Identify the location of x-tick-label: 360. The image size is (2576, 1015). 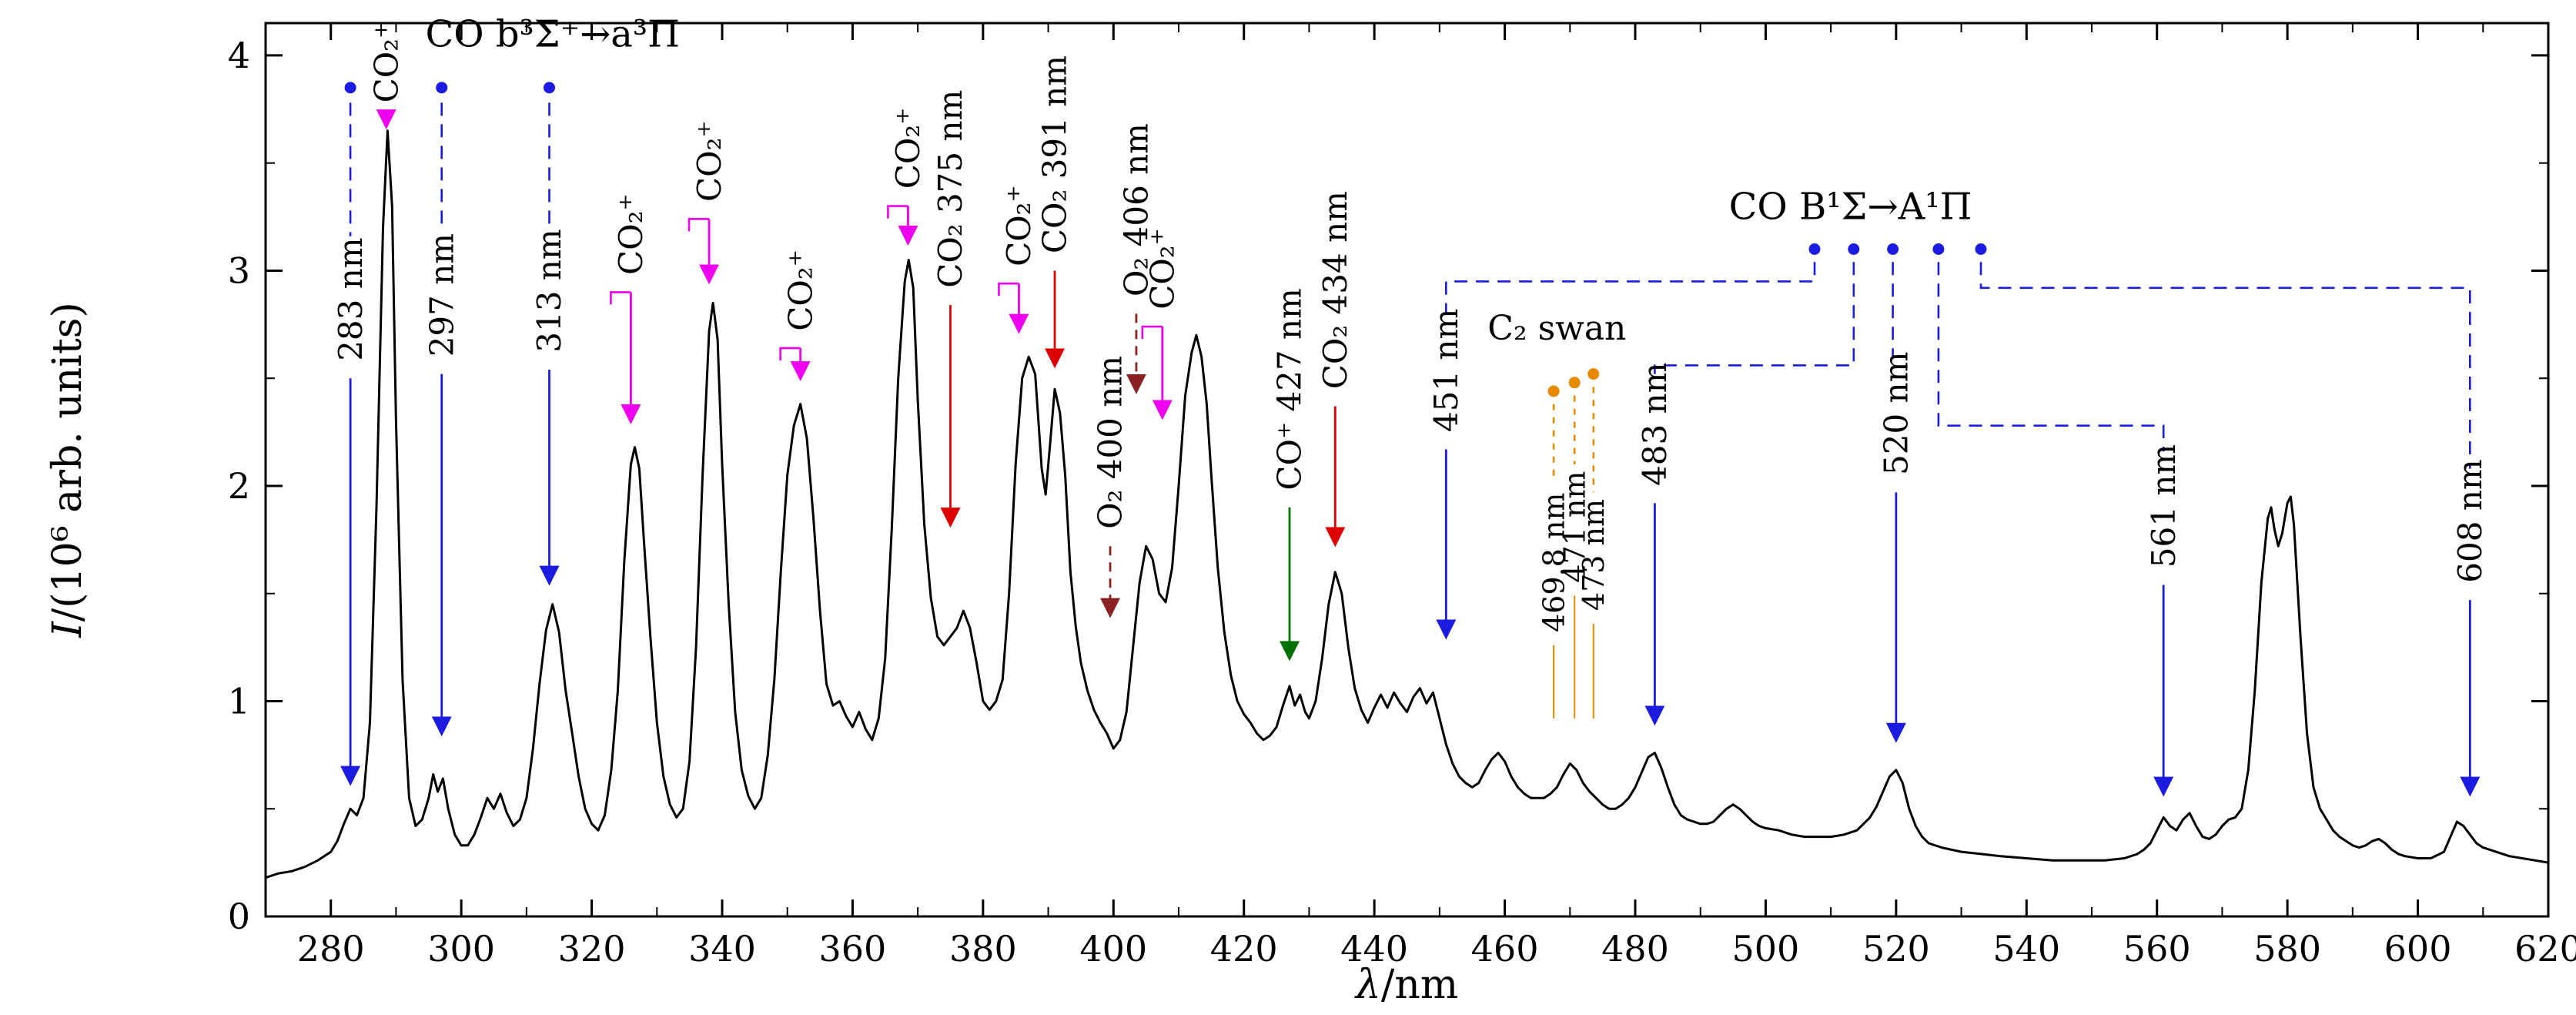
(853, 949).